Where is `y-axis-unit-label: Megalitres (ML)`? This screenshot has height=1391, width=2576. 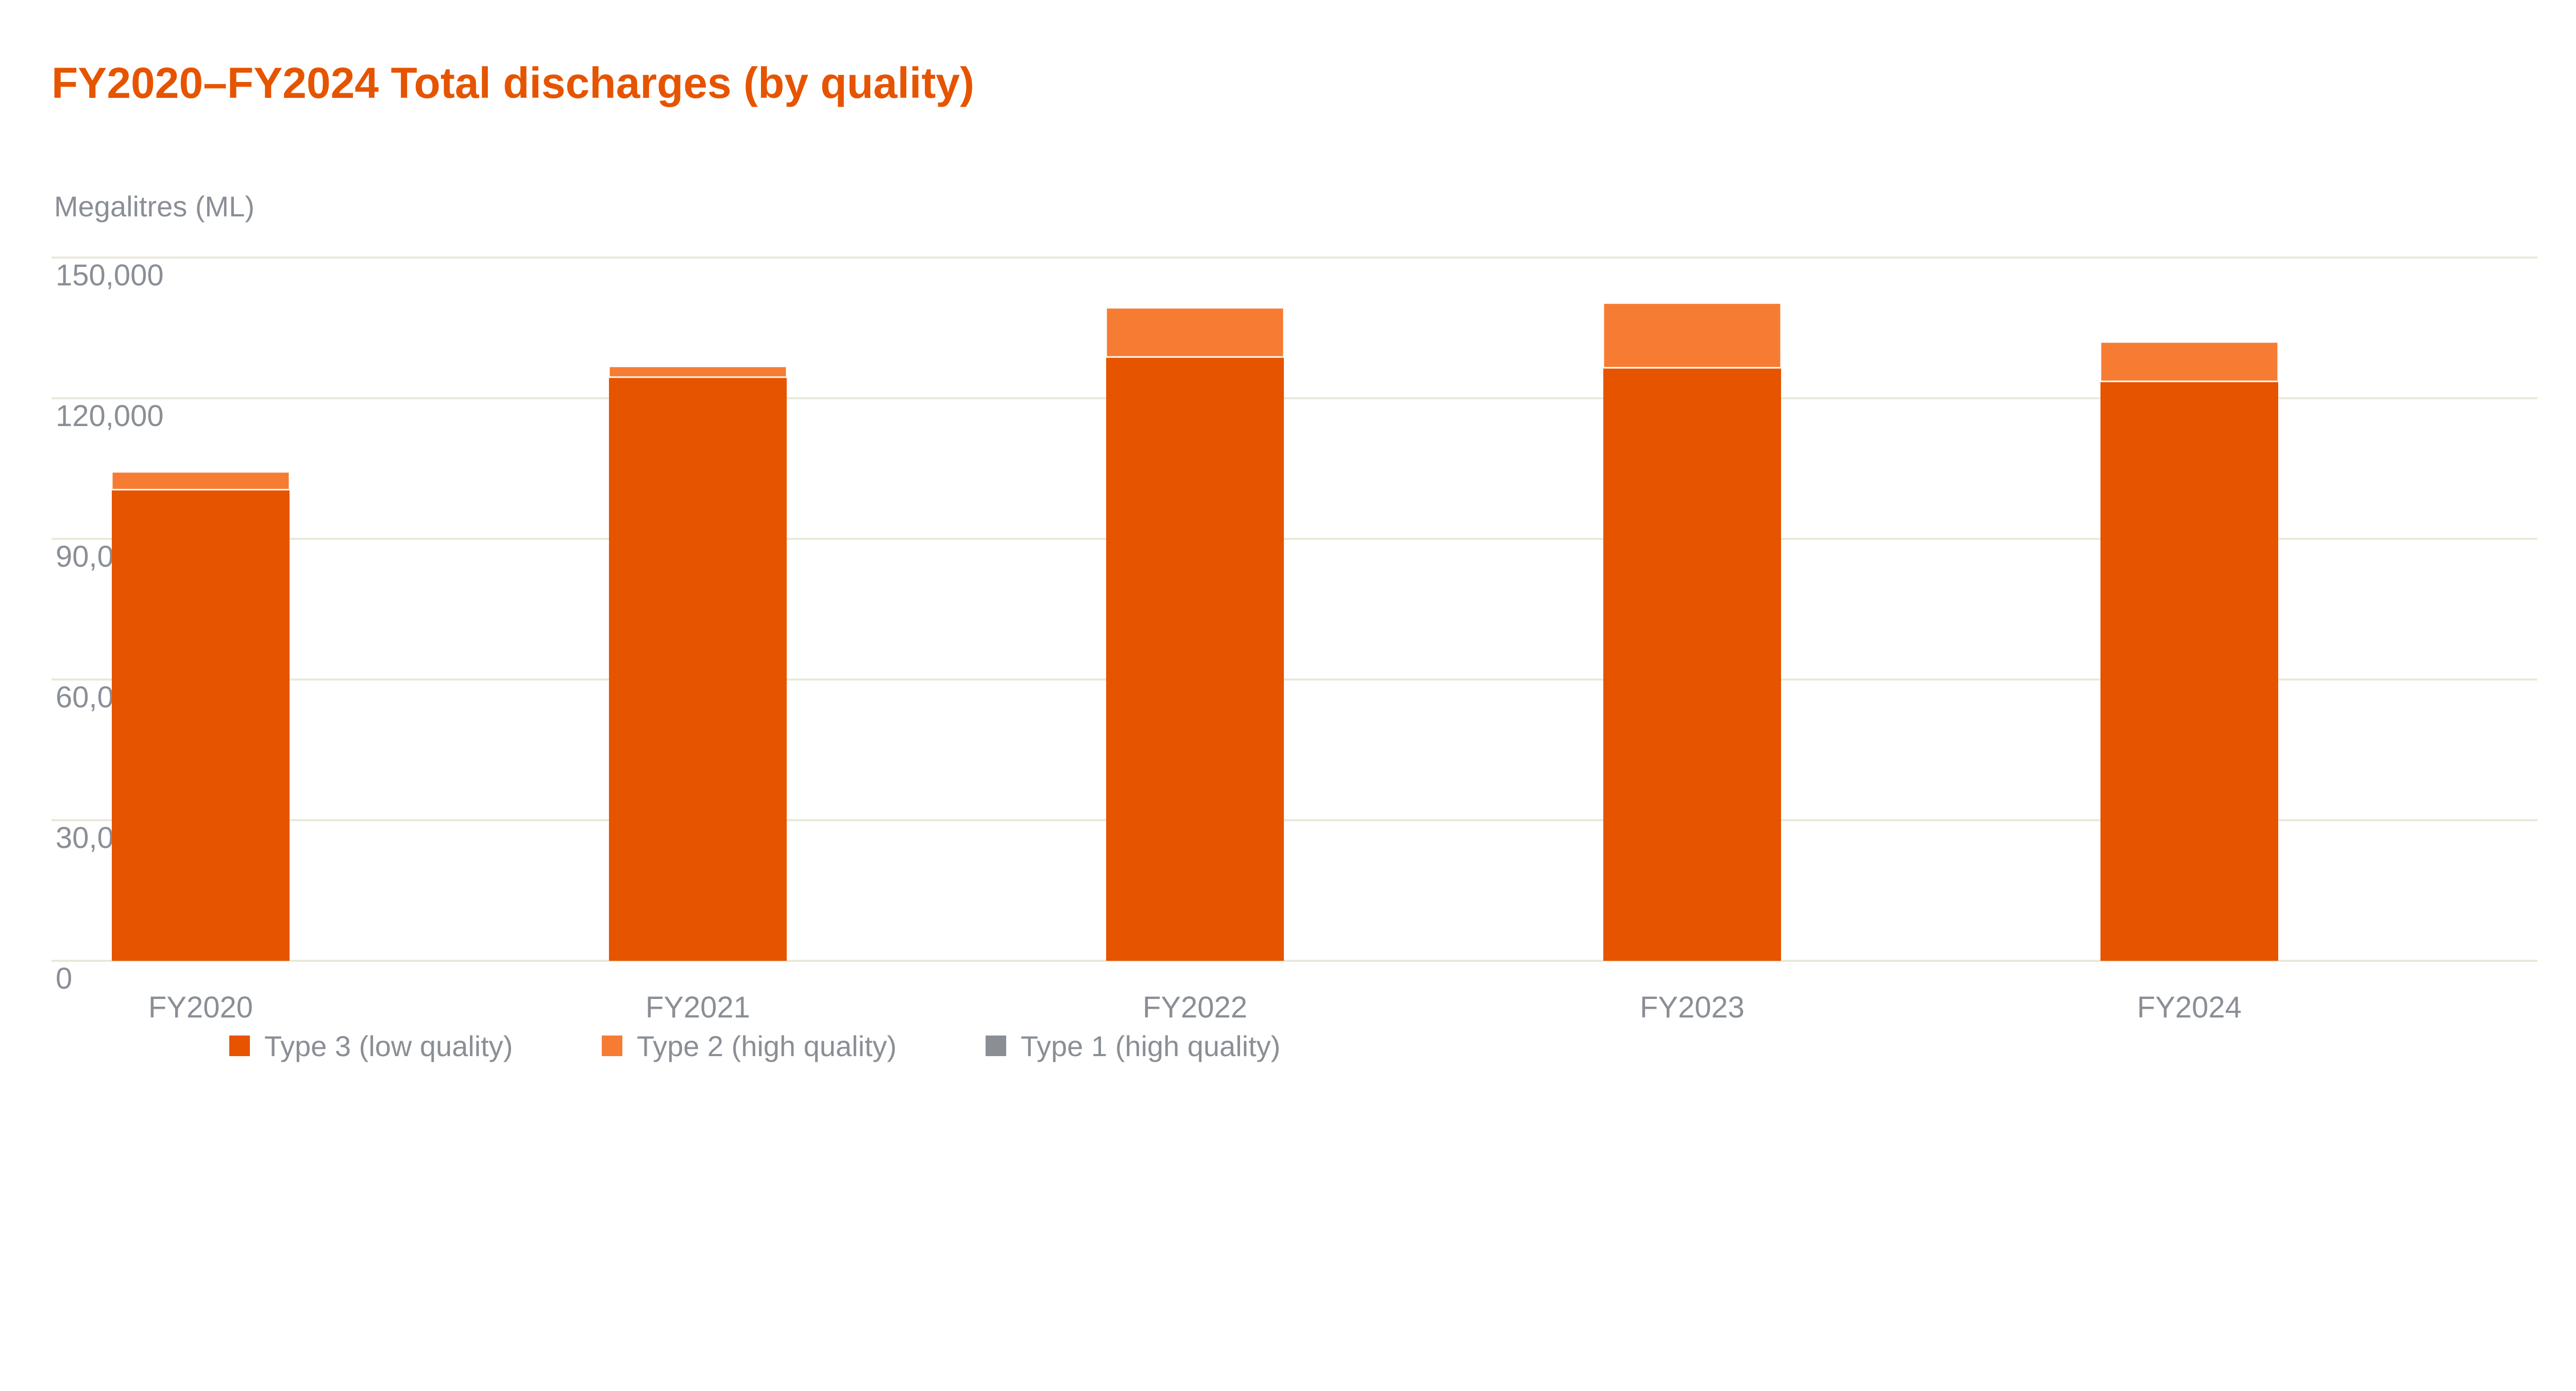 y-axis-unit-label: Megalitres (ML) is located at coordinates (154, 206).